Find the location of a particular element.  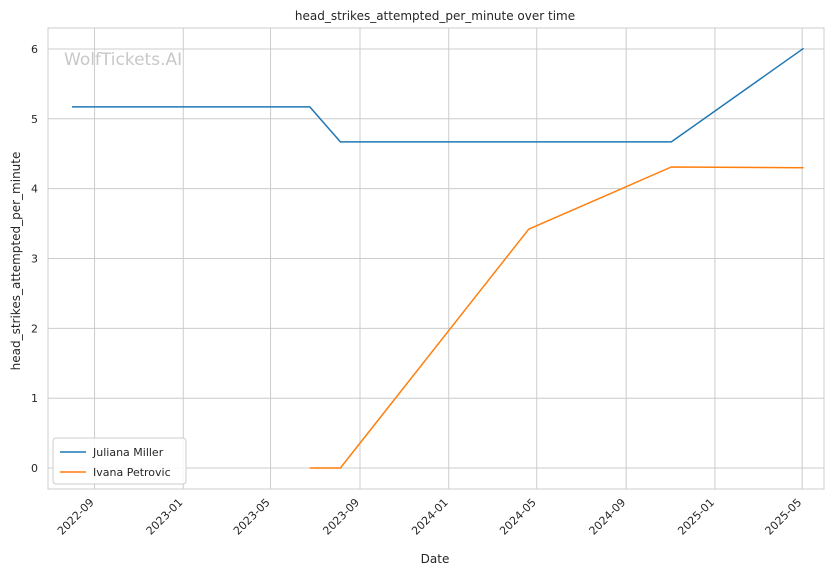

y-tick-label: 0 is located at coordinates (34, 468).